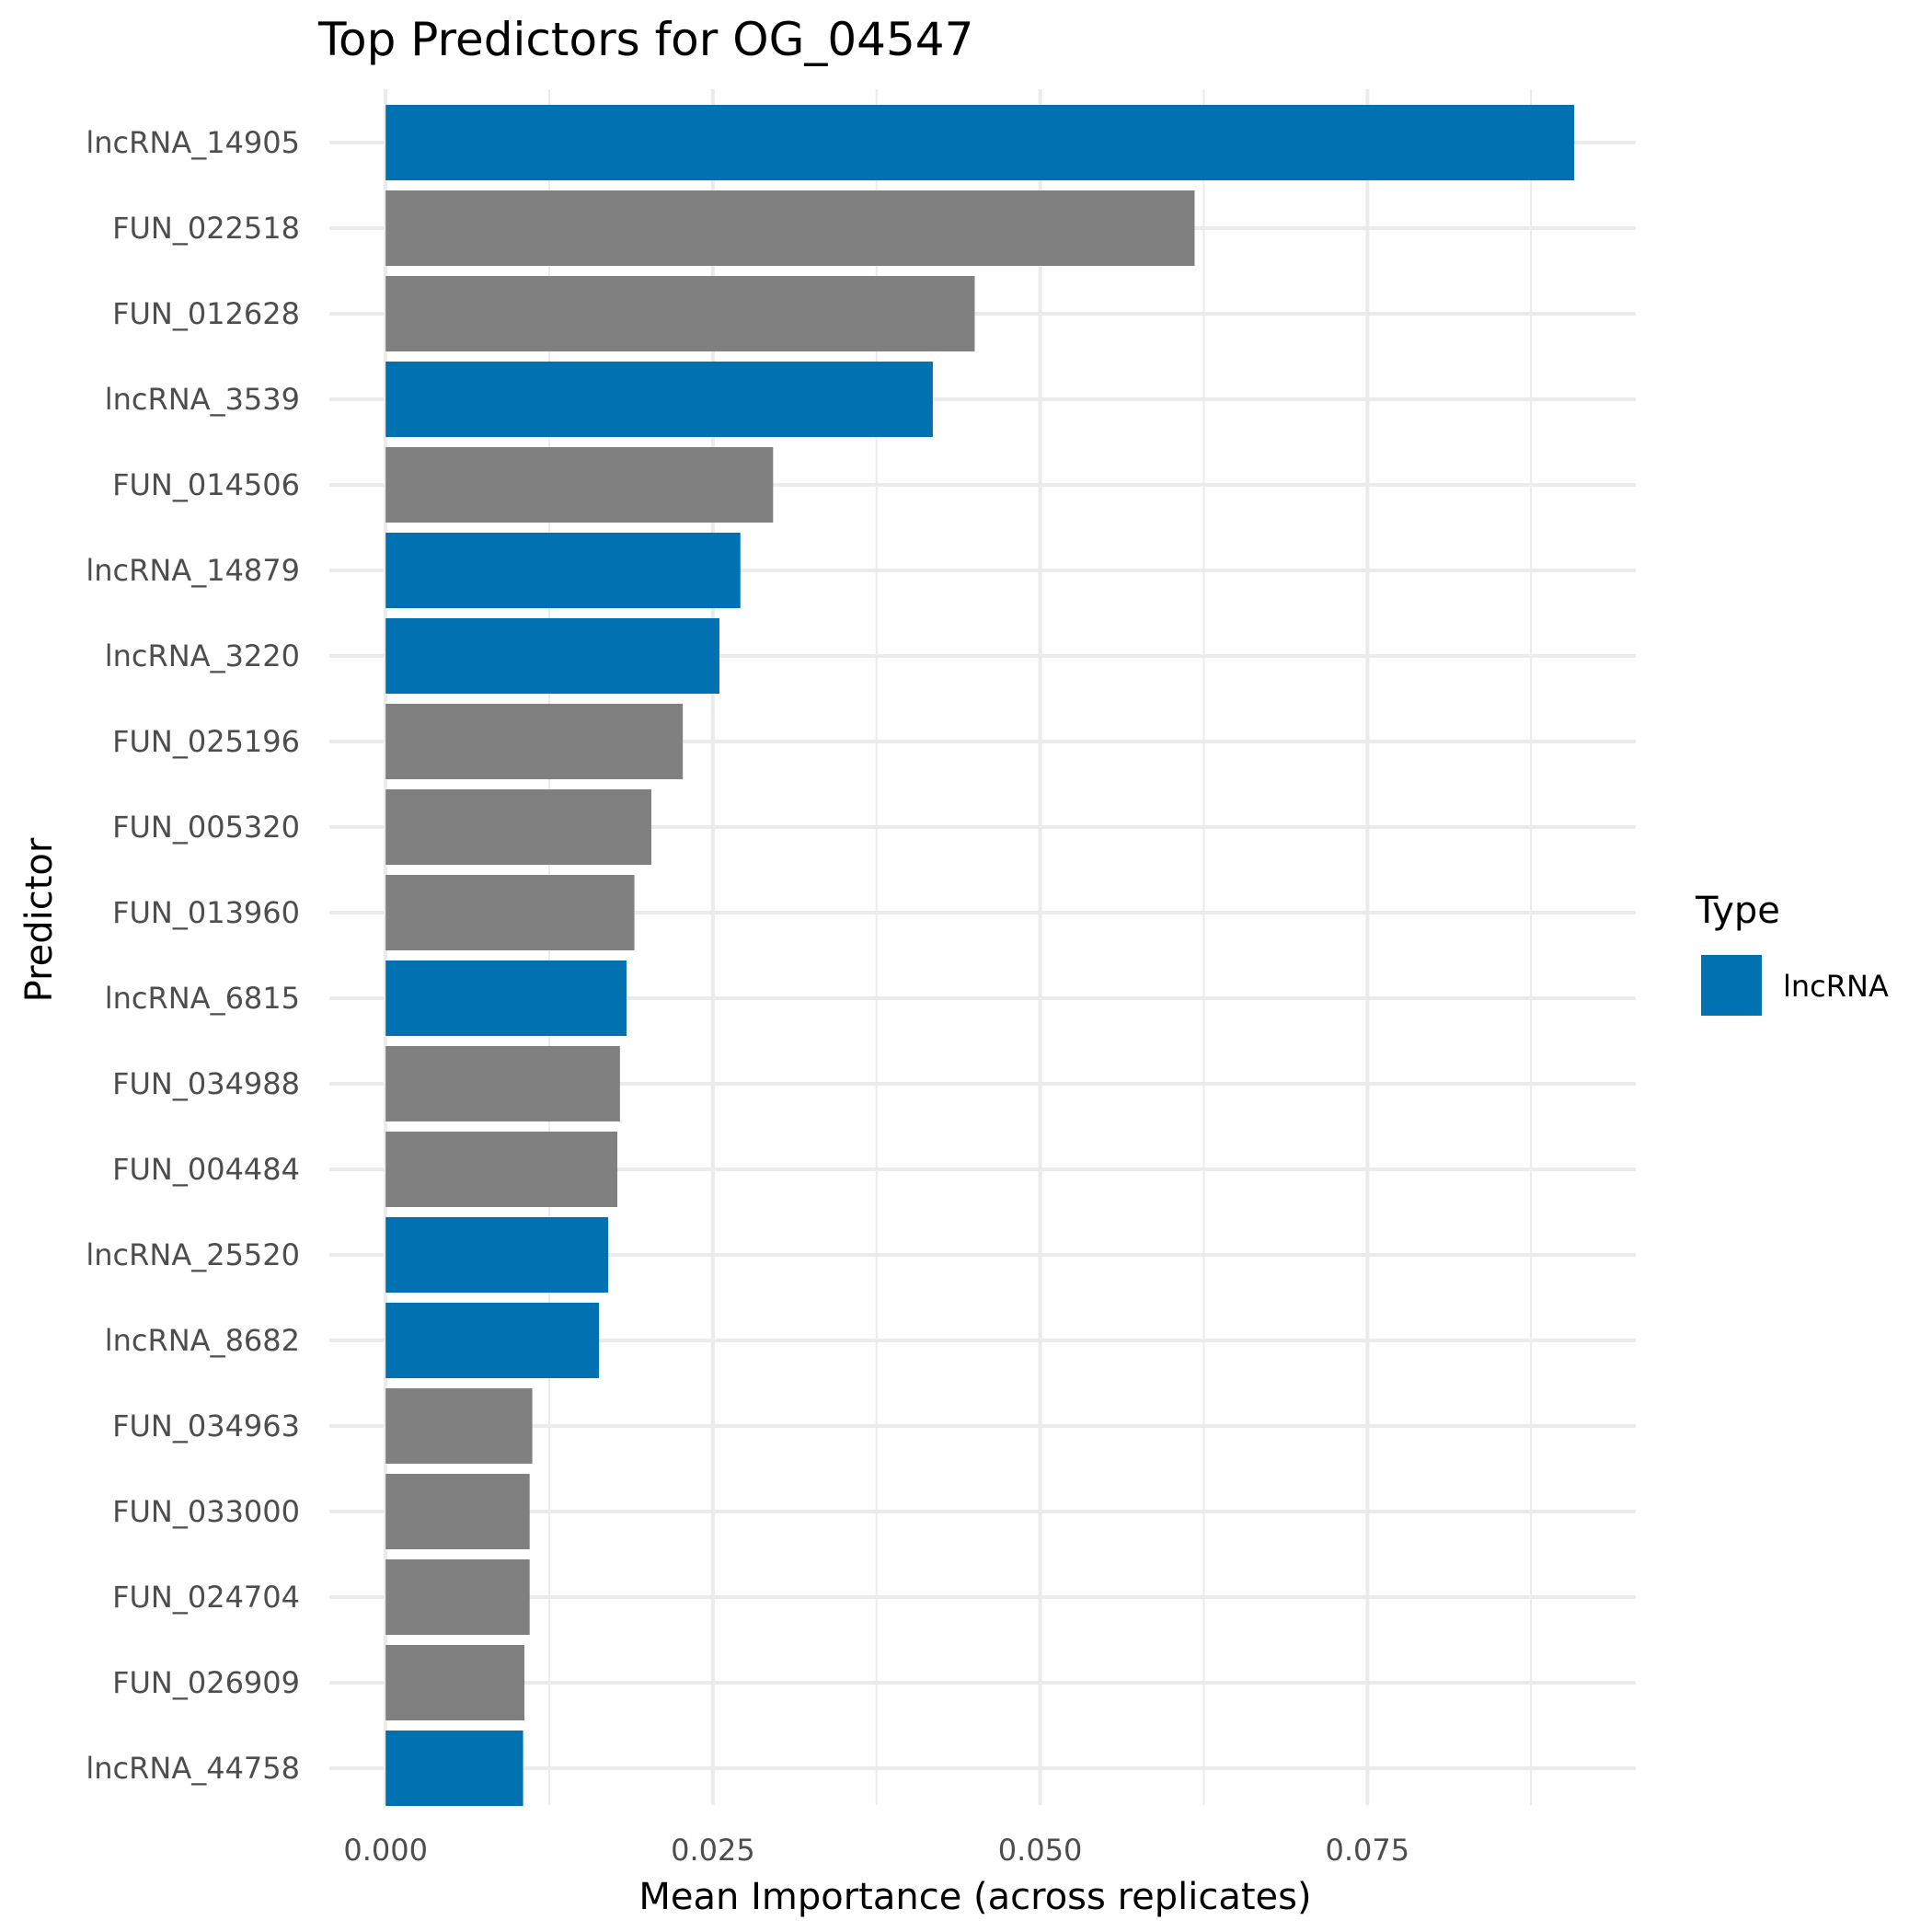  What do you see at coordinates (1737, 911) in the screenshot?
I see `legend-title: Type` at bounding box center [1737, 911].